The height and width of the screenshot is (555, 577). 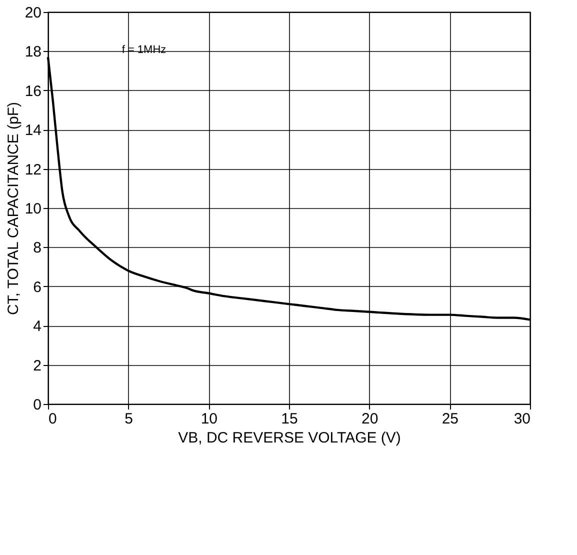 What do you see at coordinates (289, 438) in the screenshot?
I see `x-axis-title: VB, DC REVERSE VOLTAGE (V)` at bounding box center [289, 438].